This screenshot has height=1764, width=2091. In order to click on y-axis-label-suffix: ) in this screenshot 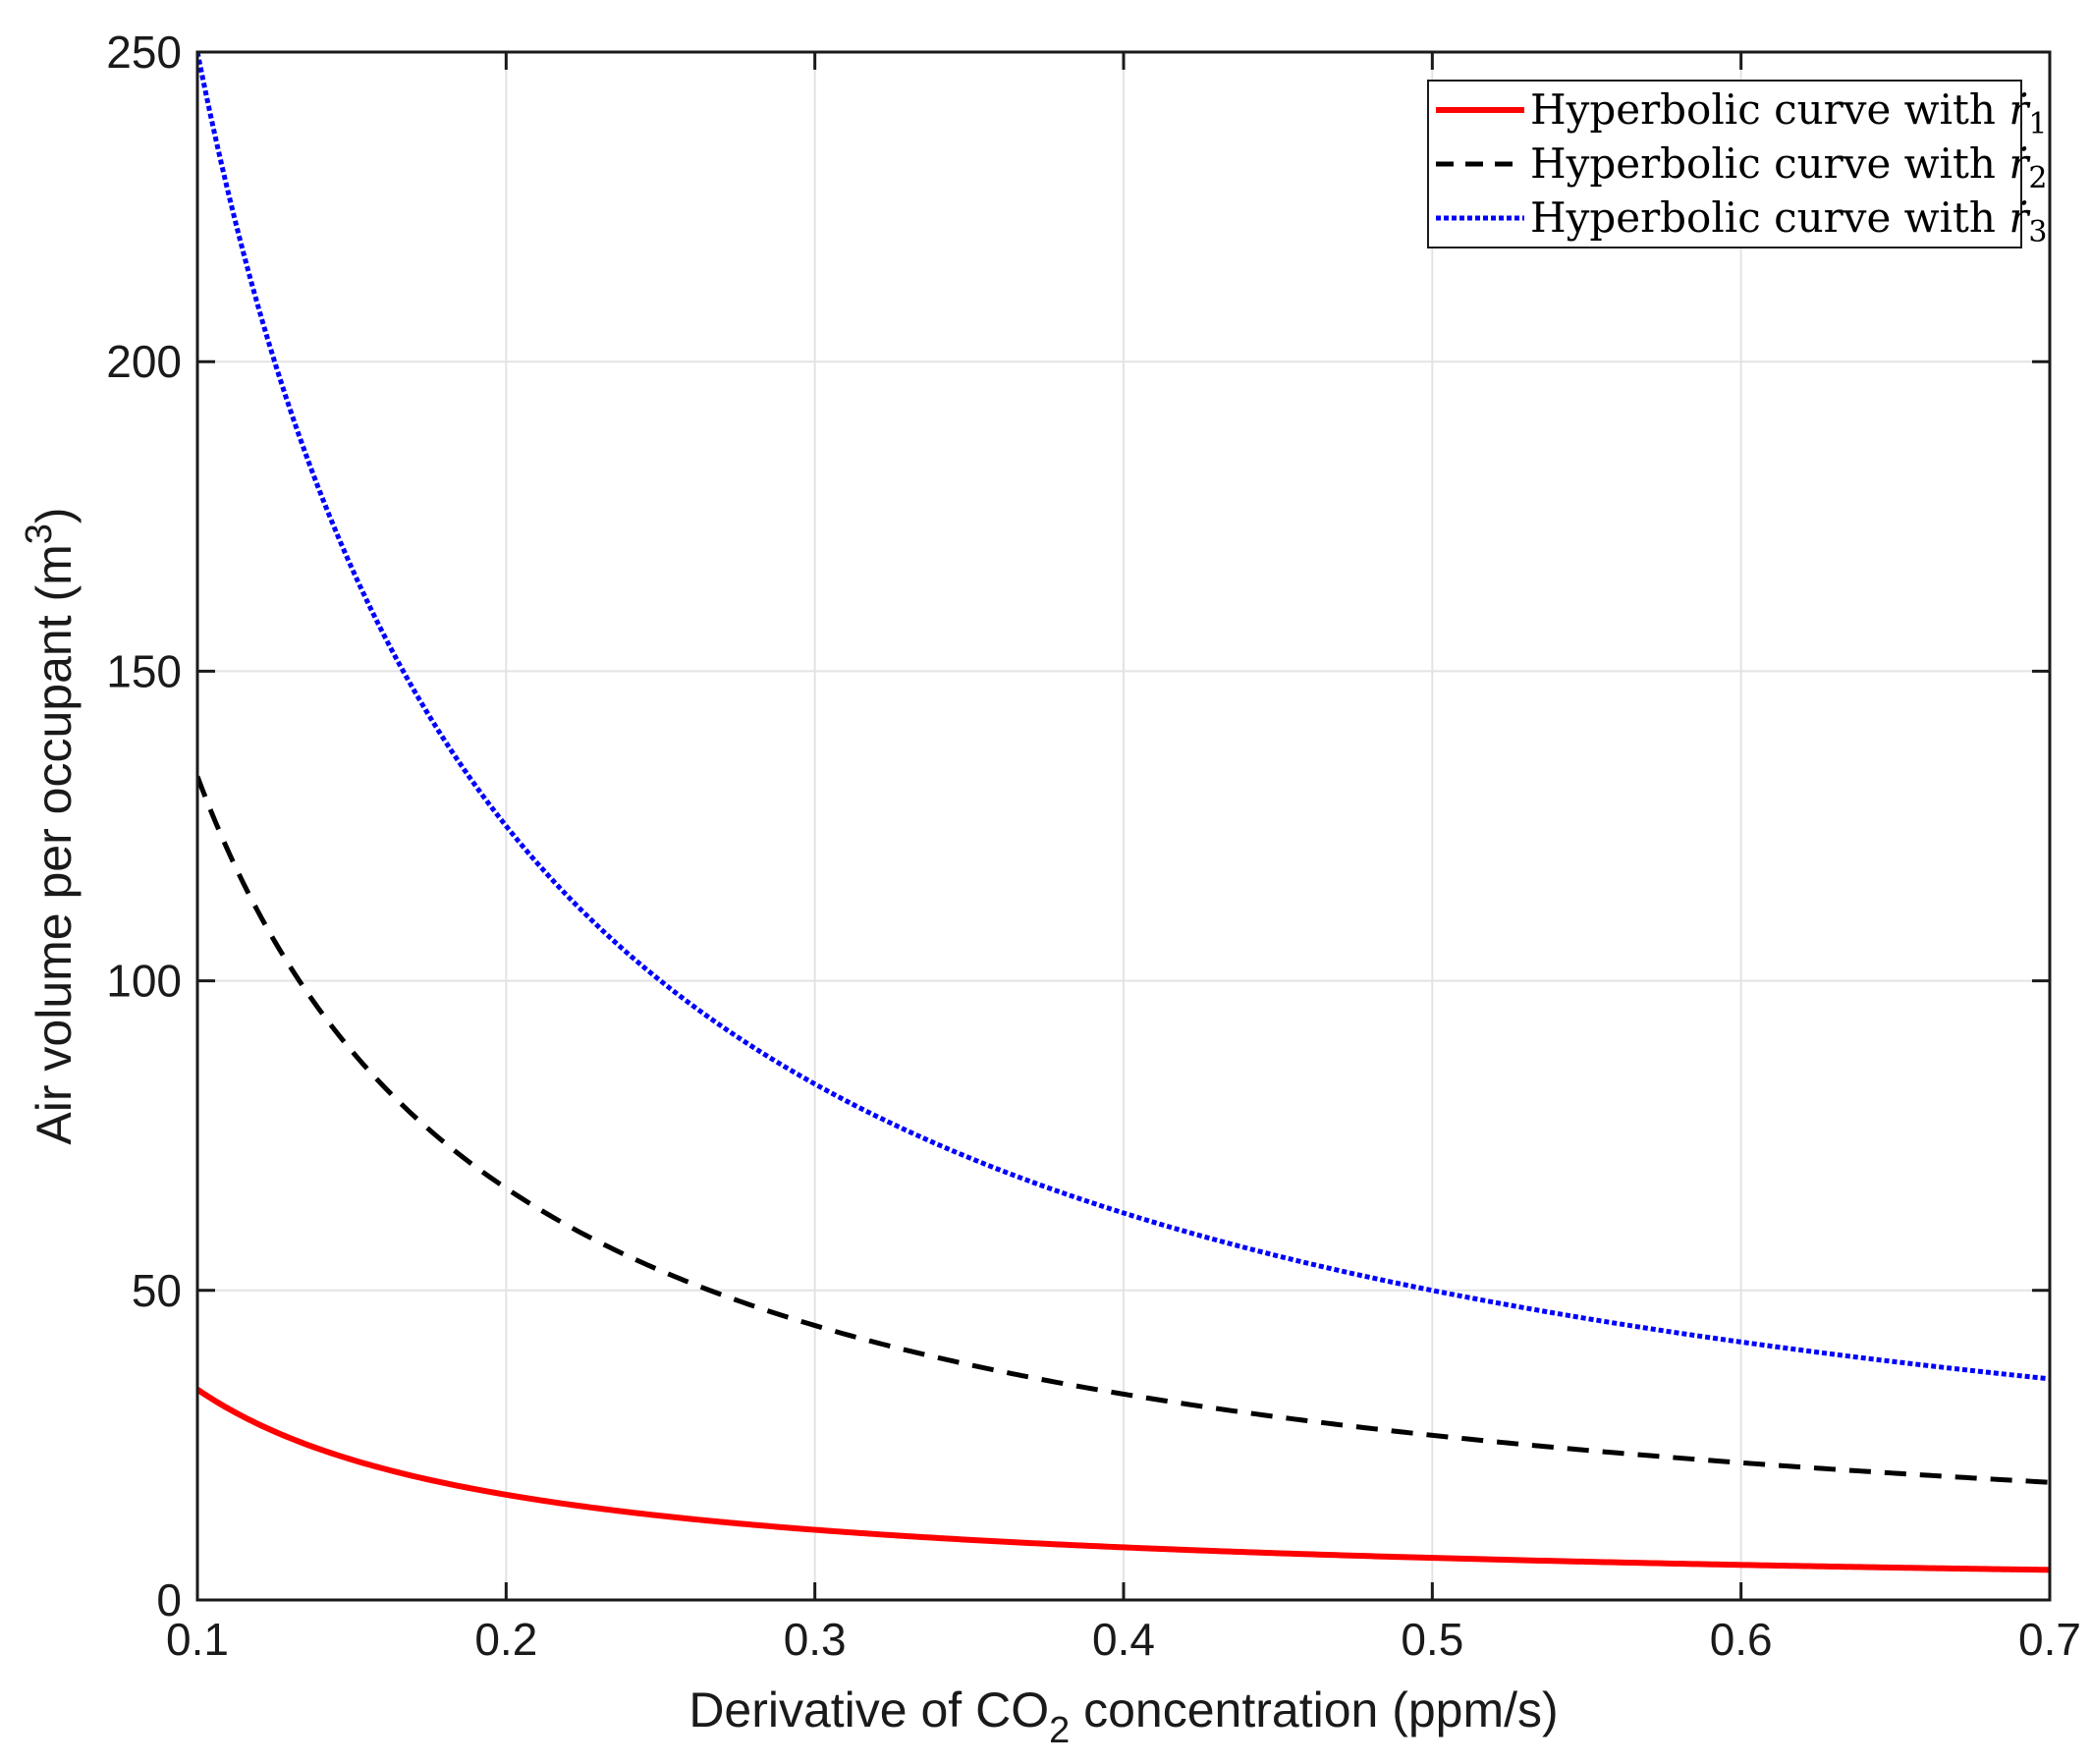, I will do `click(54, 515)`.